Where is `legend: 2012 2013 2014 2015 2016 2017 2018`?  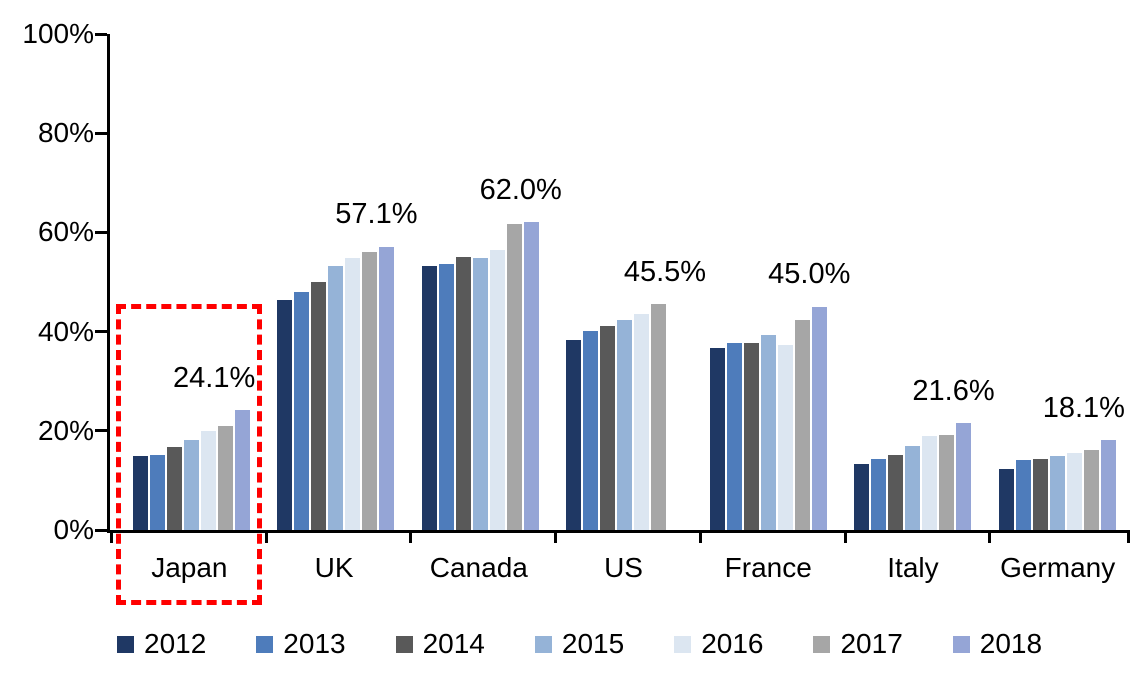
legend: 2012 2013 2014 2015 2016 2017 2018 is located at coordinates (579, 644).